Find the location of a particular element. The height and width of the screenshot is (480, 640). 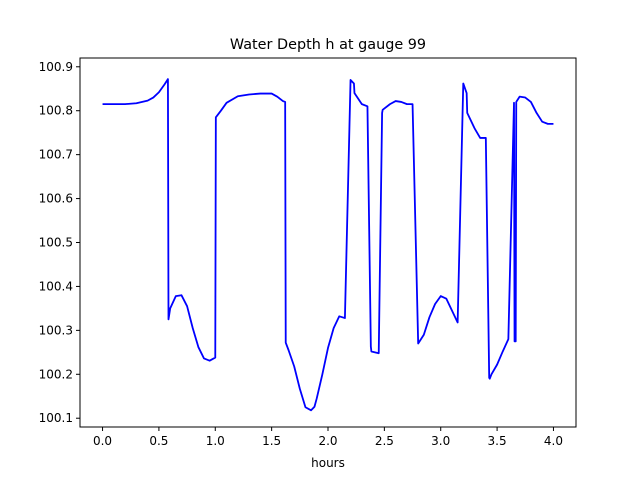

y-tick-label: 100.3 is located at coordinates (56, 330).